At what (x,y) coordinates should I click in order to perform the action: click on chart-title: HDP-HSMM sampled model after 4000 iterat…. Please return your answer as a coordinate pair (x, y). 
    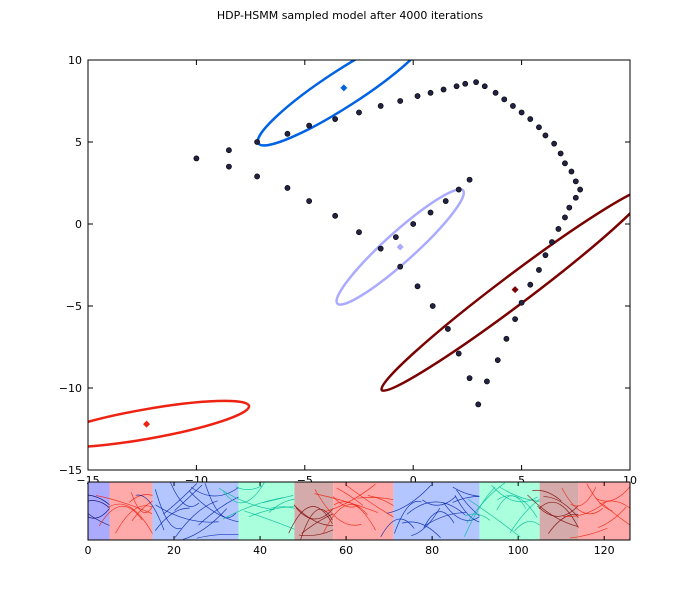
    Looking at the image, I should click on (350, 15).